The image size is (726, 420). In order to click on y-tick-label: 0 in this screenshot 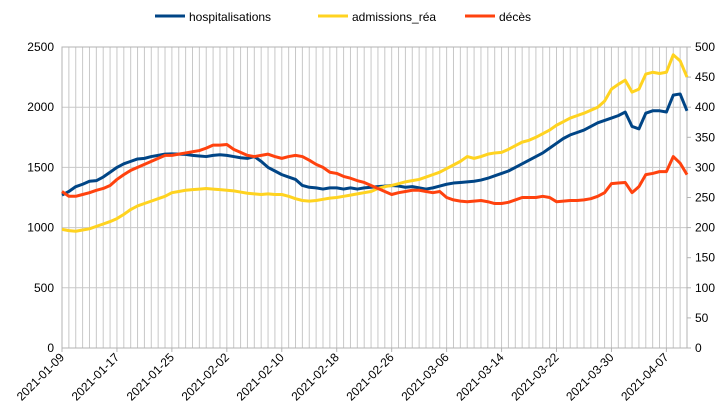, I will do `click(50, 348)`.